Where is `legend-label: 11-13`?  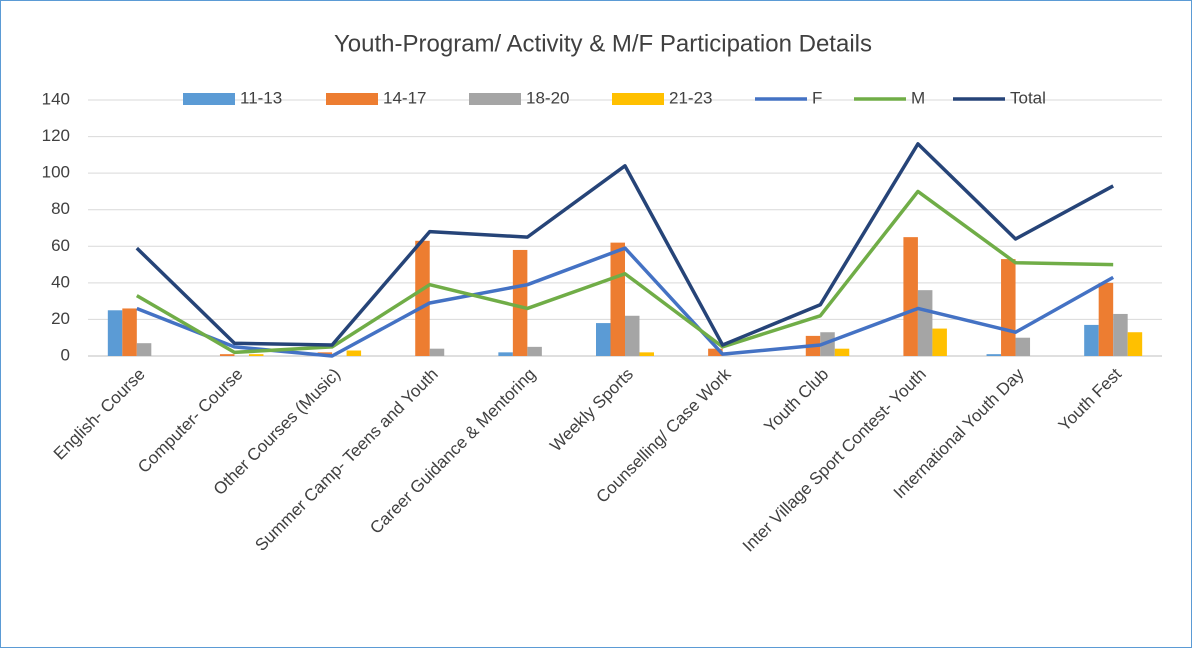
legend-label: 11-13 is located at coordinates (261, 97).